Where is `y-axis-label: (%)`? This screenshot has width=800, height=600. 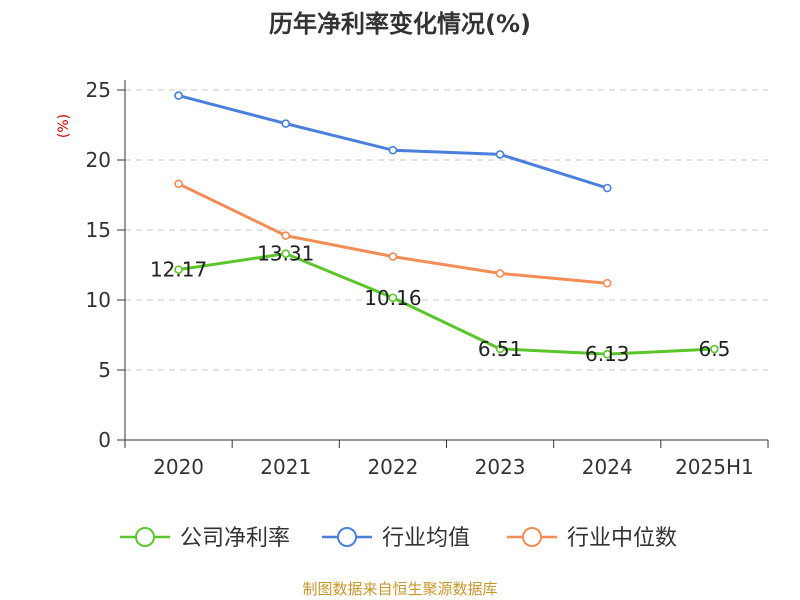 y-axis-label: (%) is located at coordinates (64, 126).